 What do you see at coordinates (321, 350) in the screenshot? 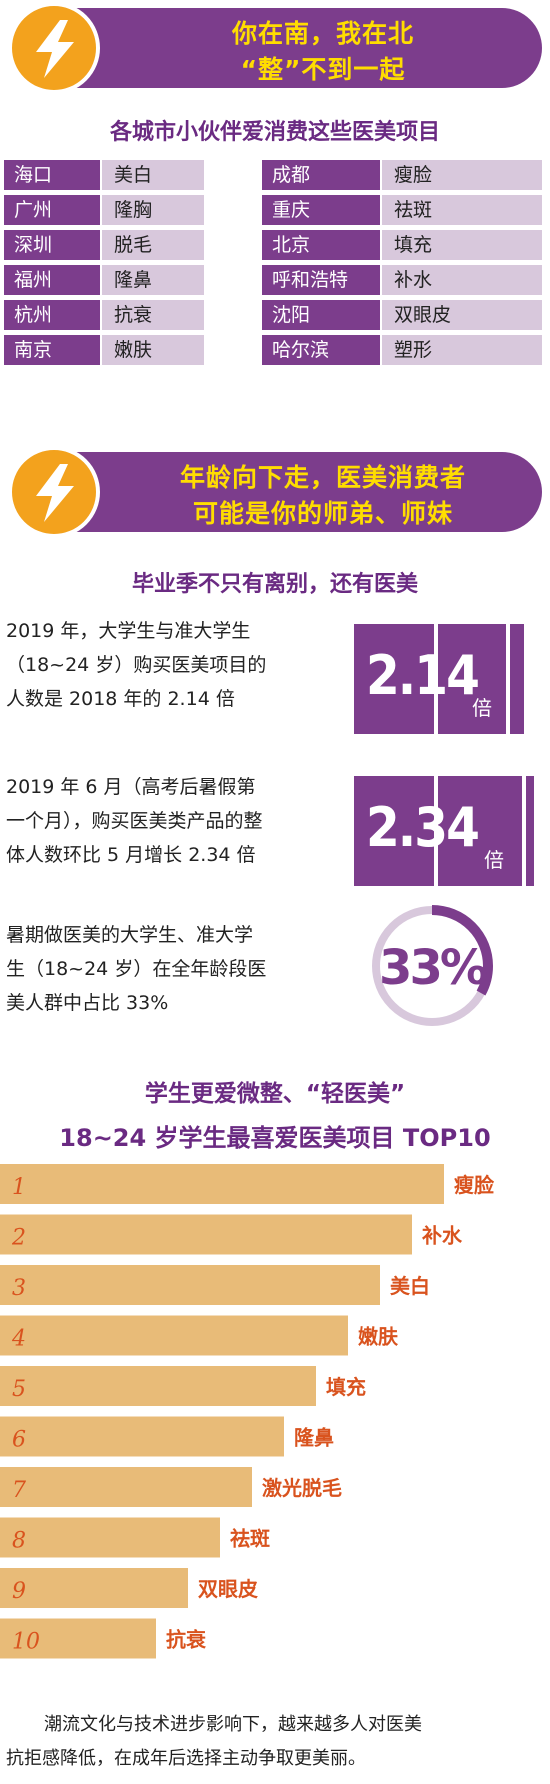
I see `city-name: 哈尔滨` at bounding box center [321, 350].